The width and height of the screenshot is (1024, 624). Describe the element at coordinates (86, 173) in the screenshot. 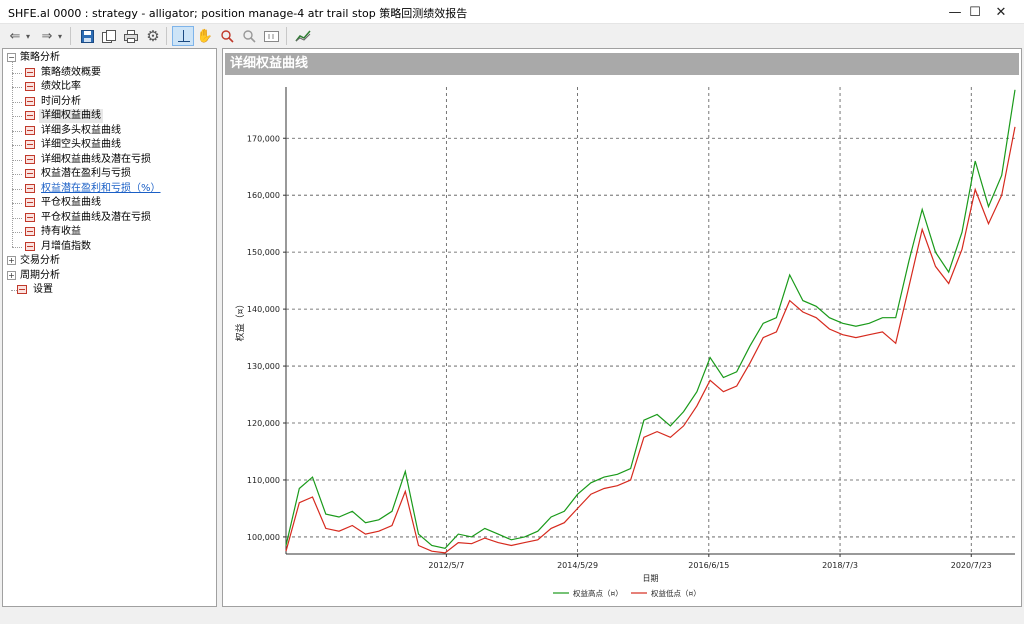

I see `tree-item-label: 权益潜在盈利与亏损` at that location.